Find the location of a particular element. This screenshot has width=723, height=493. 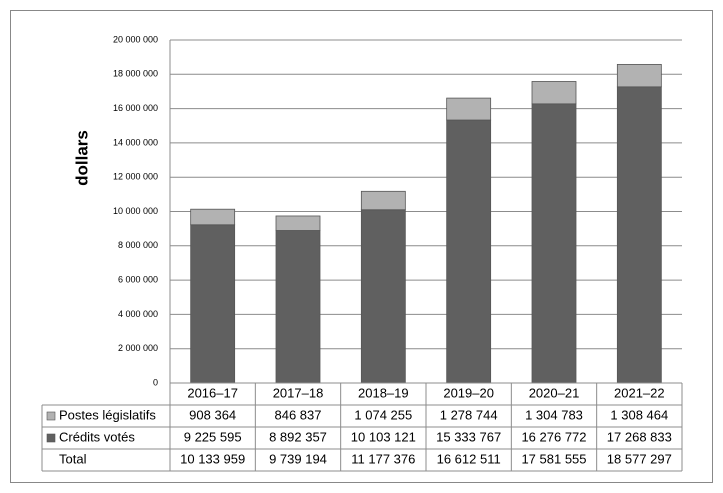

table-value: 846 837 is located at coordinates (298, 414).